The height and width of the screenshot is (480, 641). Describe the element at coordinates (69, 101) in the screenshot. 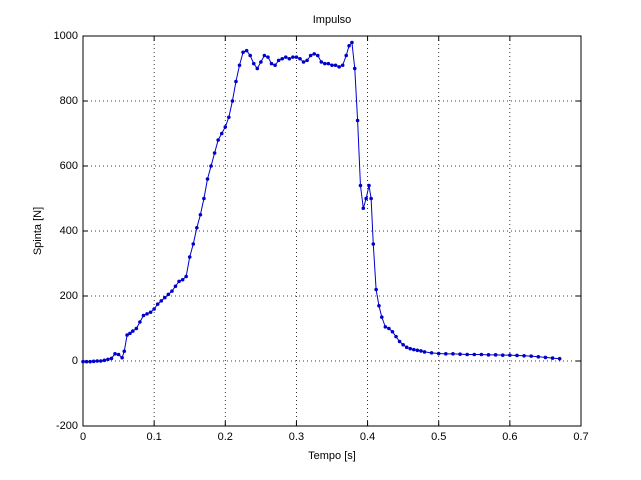

I see `y-tick-label: 800` at that location.